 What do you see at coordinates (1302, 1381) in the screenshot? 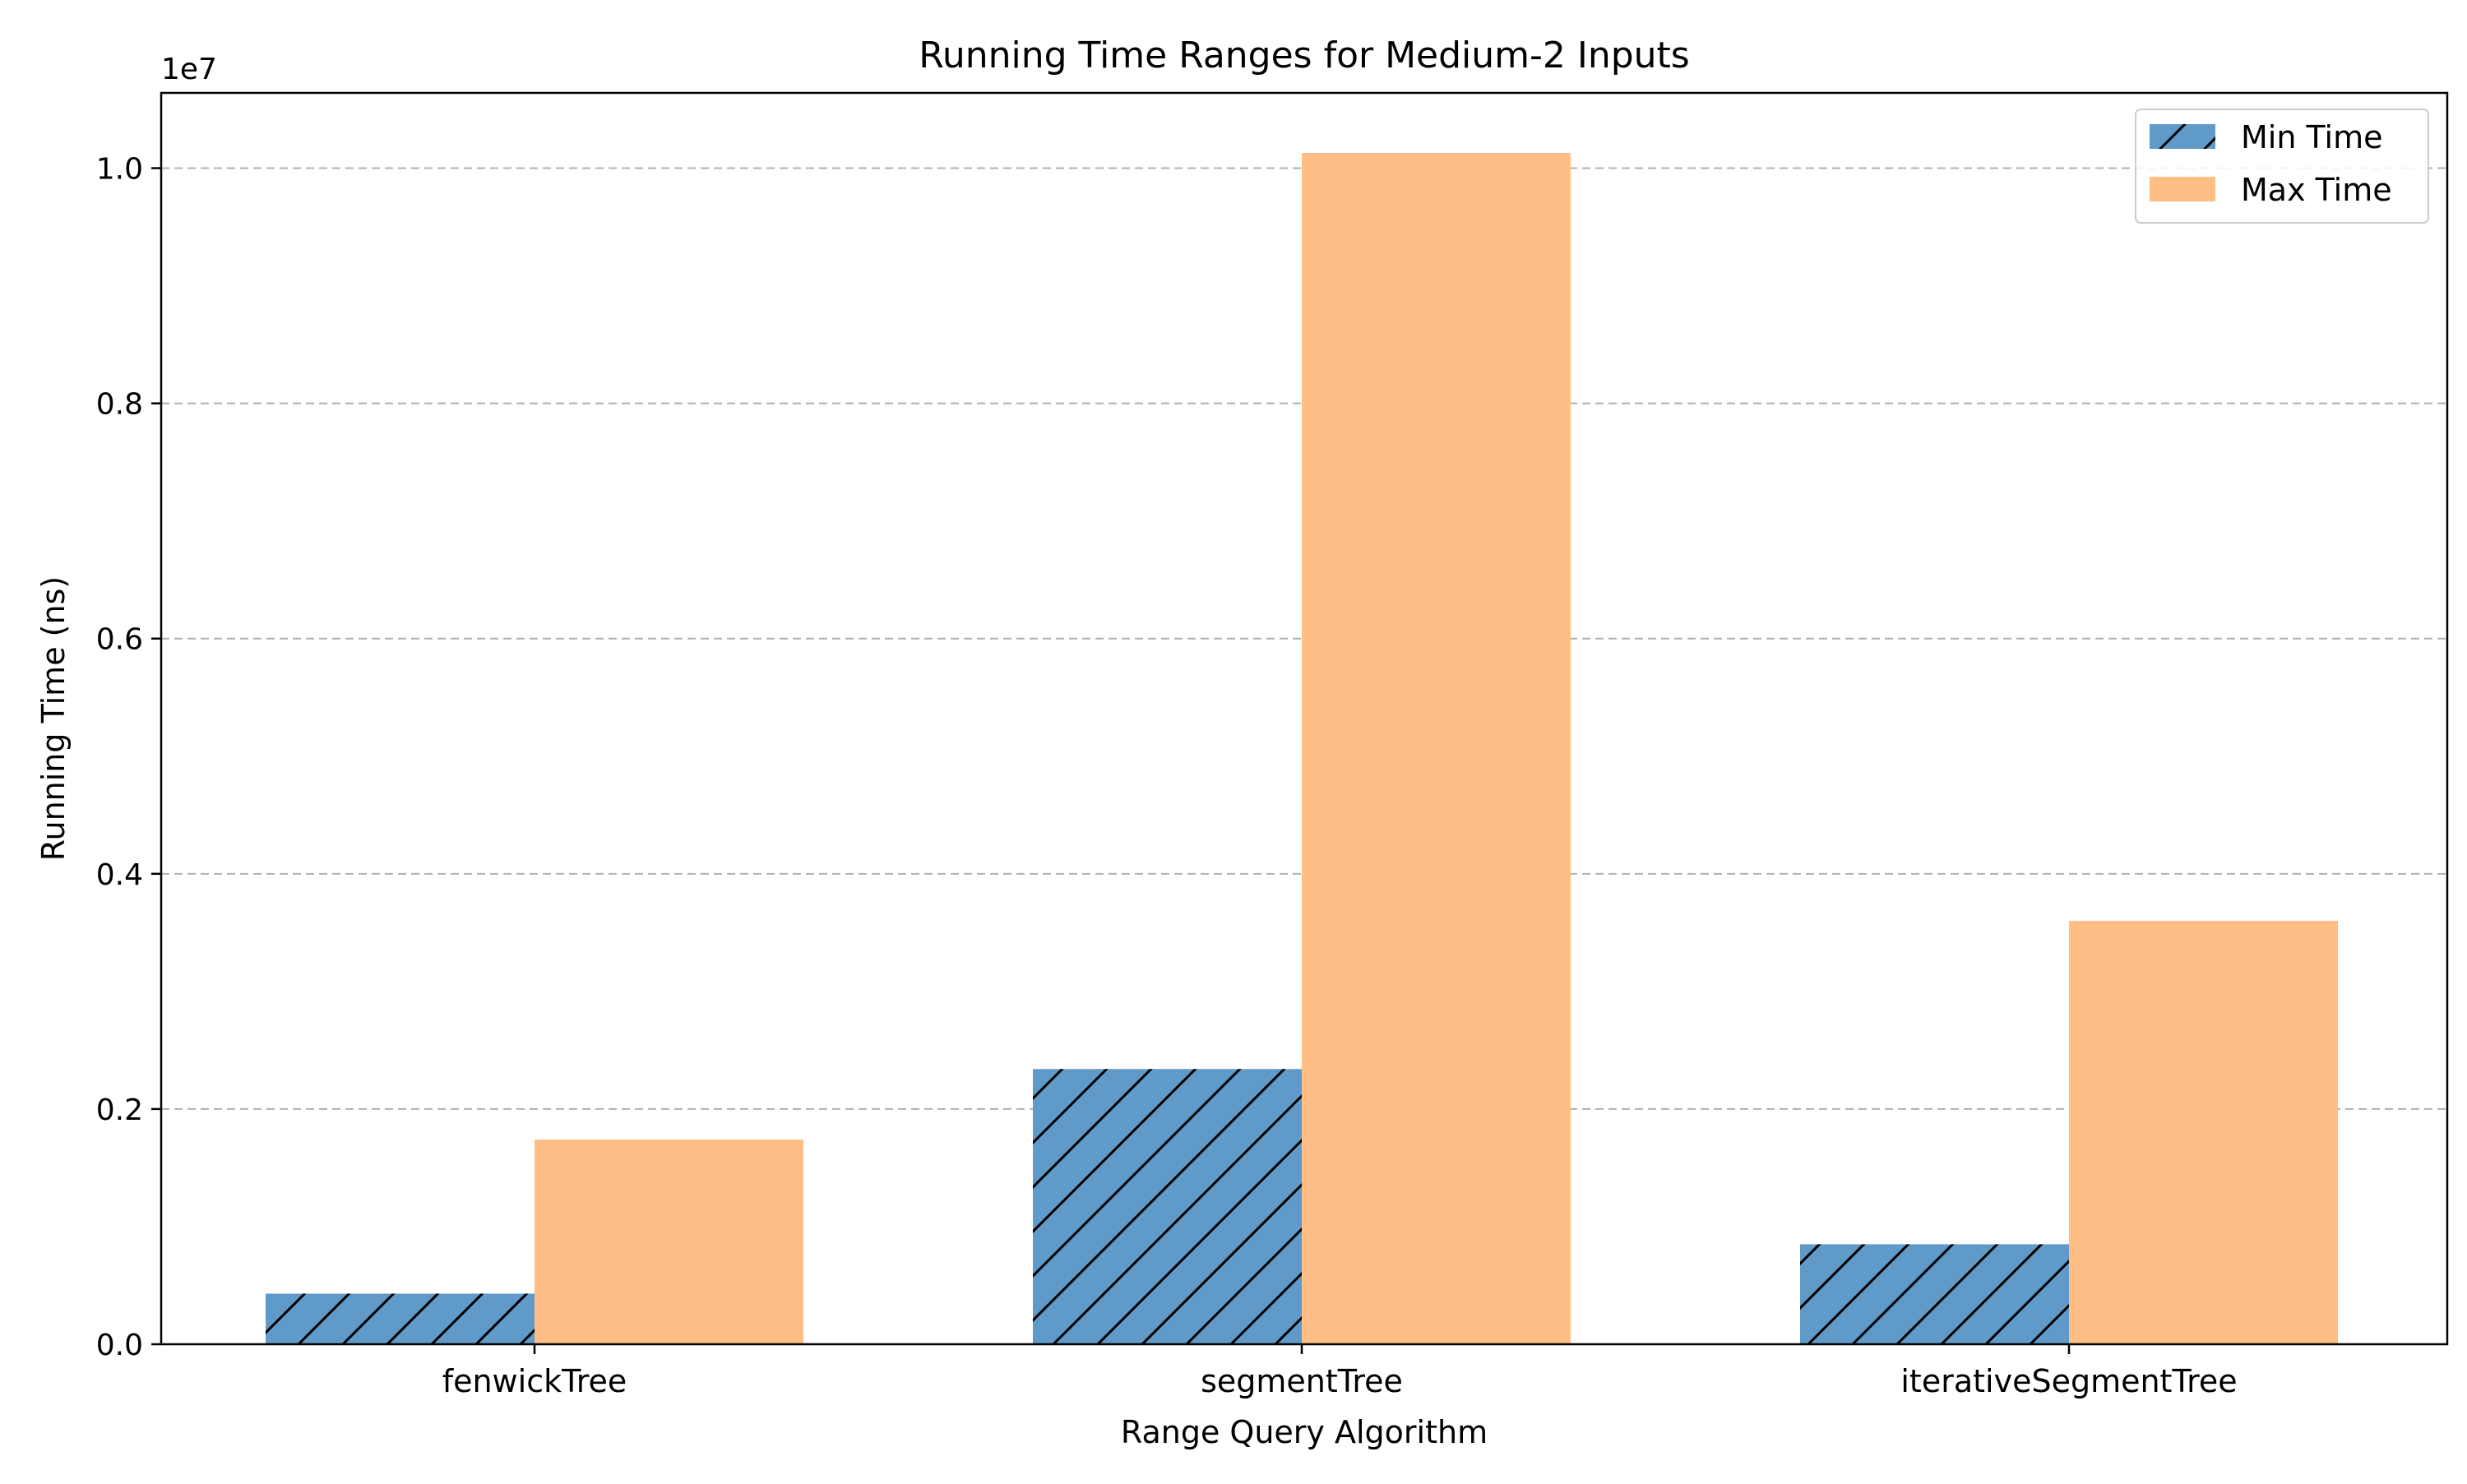
I see `x-tick-label: segmentTree` at bounding box center [1302, 1381].